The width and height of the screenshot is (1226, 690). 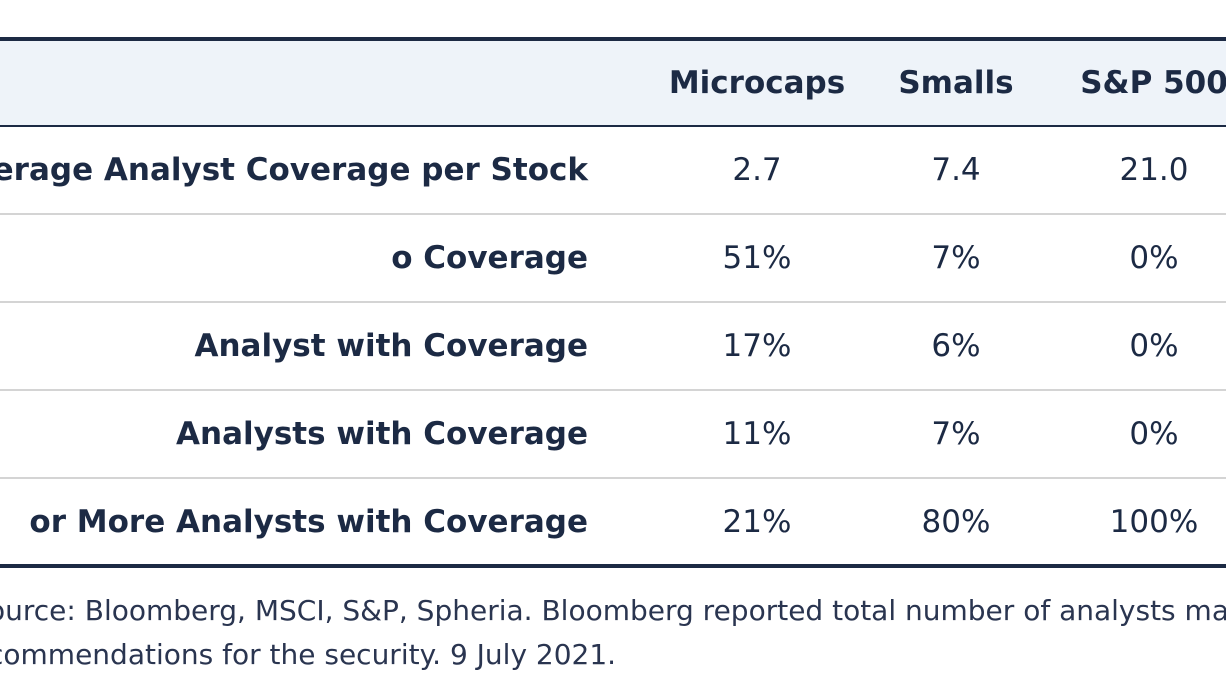 I want to click on table-cell: 21%, so click(x=757, y=521).